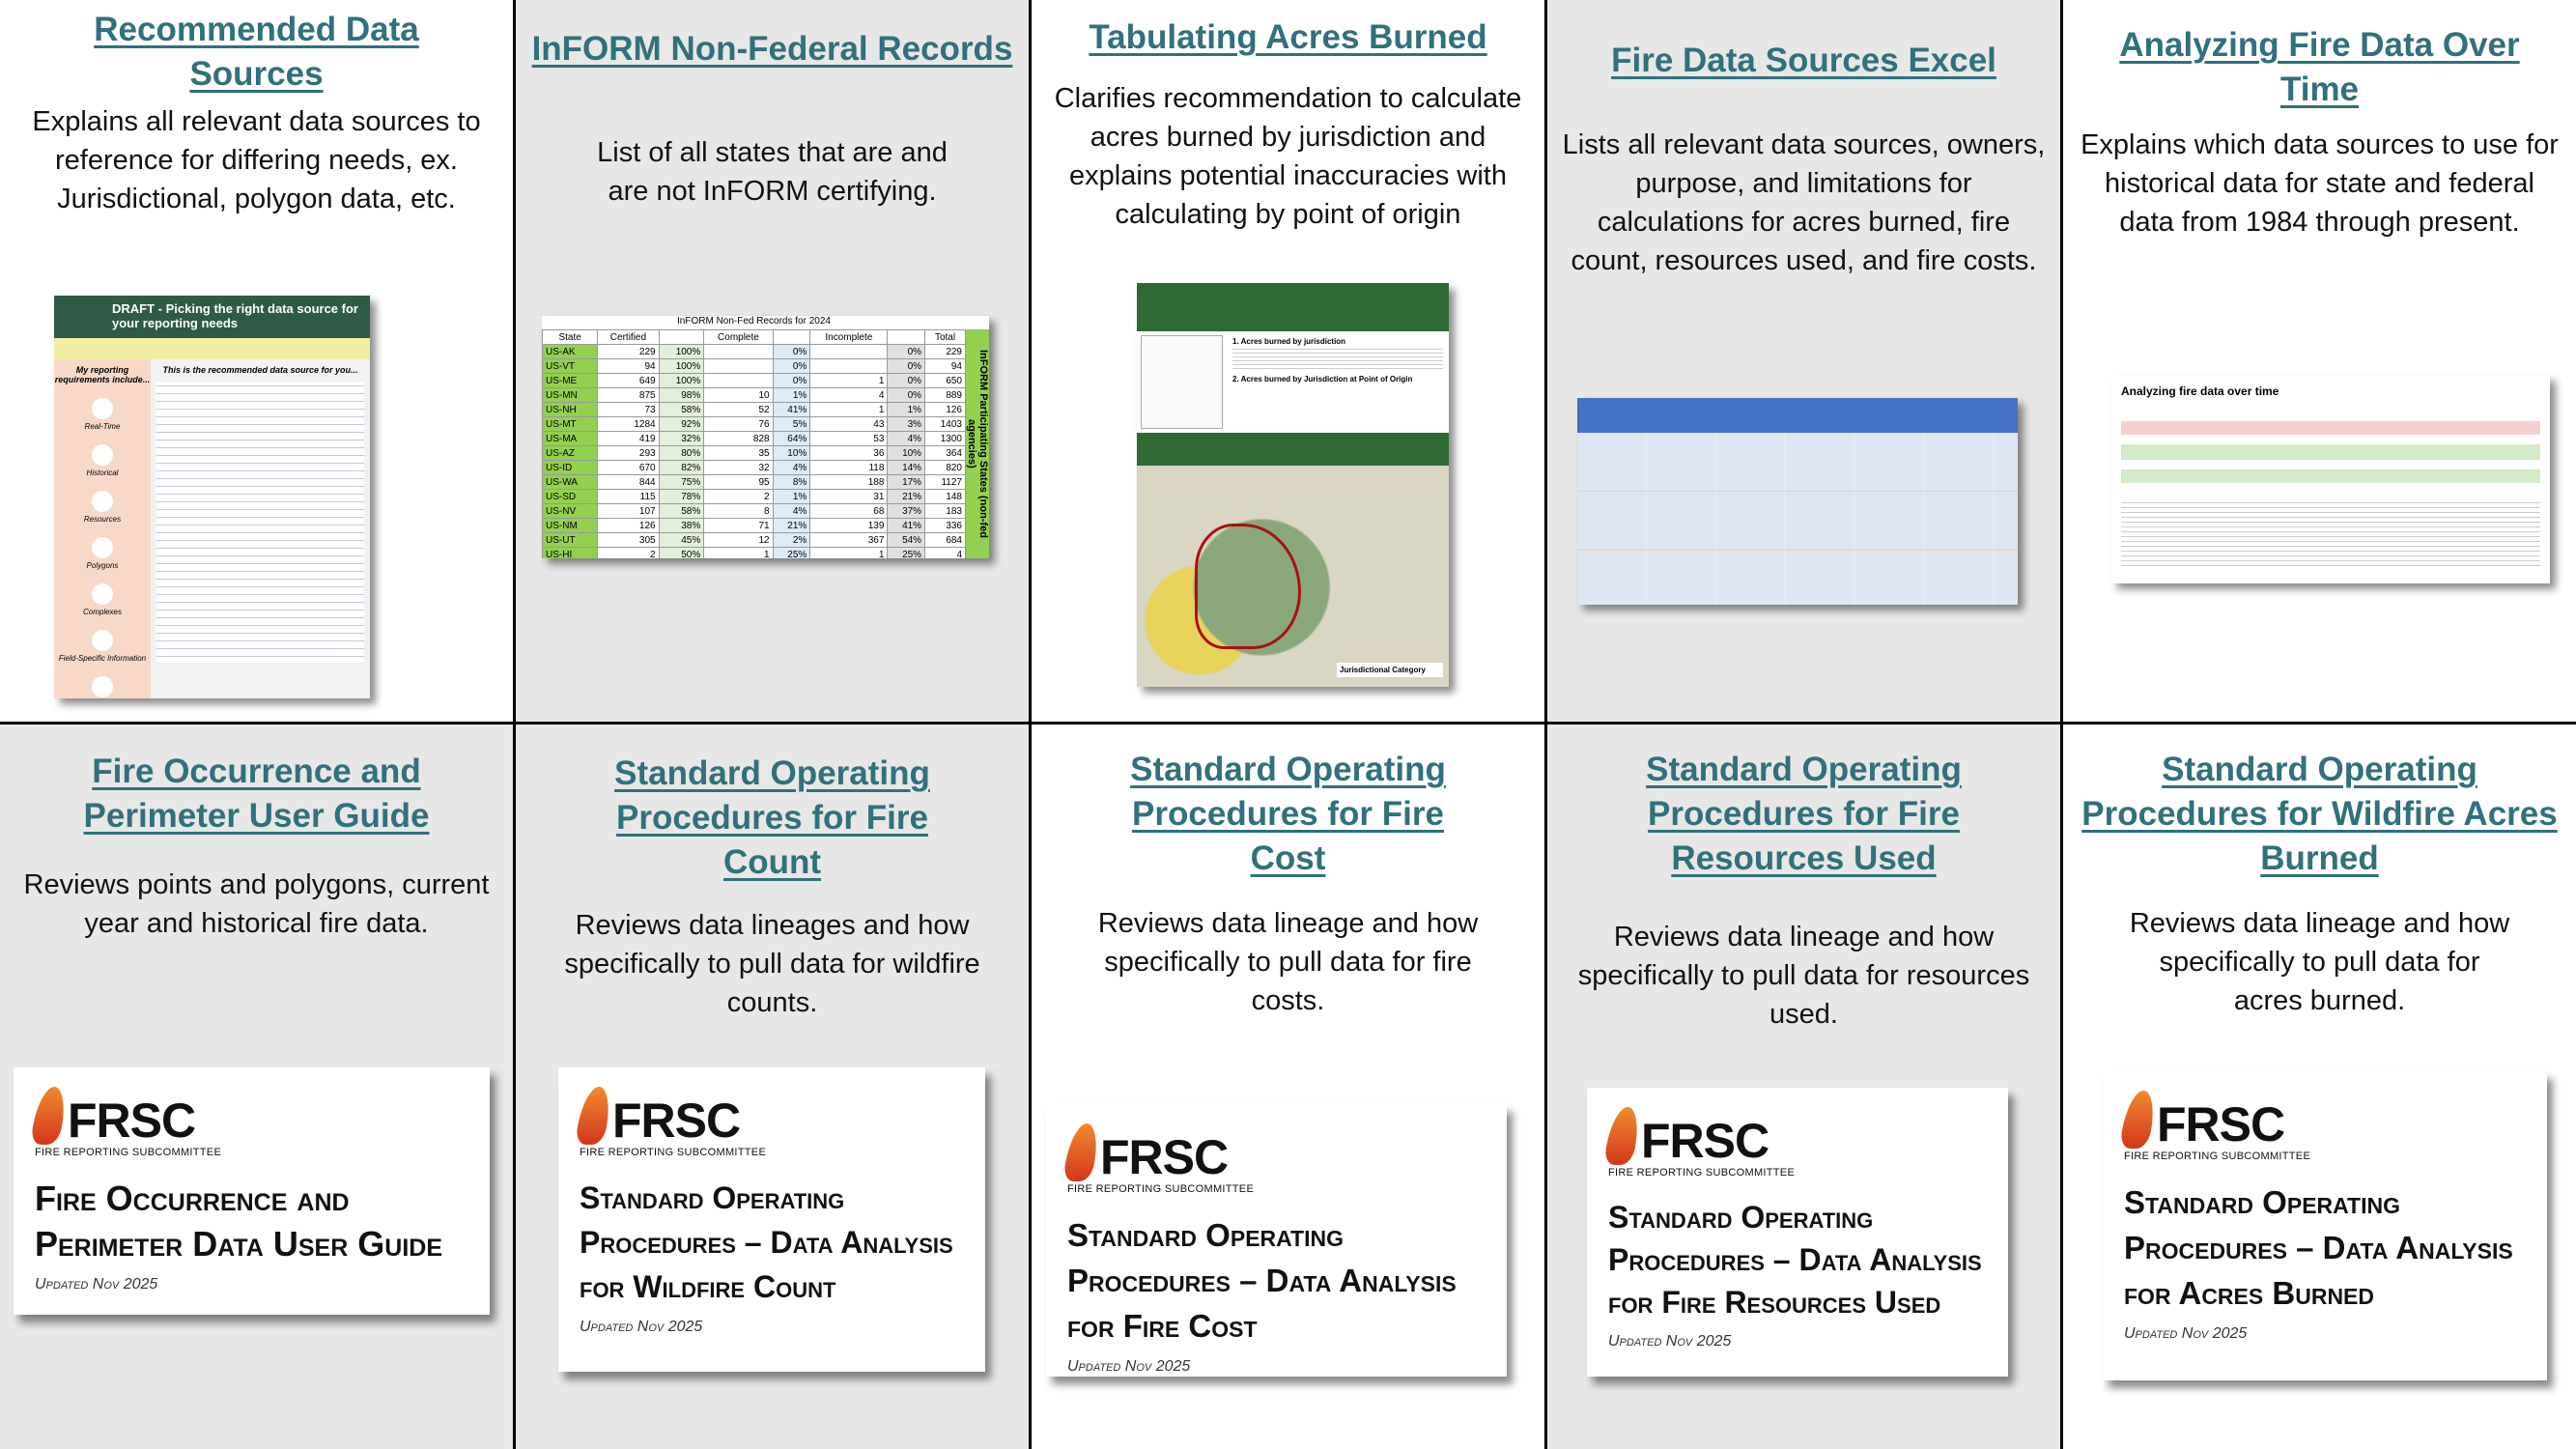 This screenshot has height=1449, width=2576. Describe the element at coordinates (791, 395) in the screenshot. I see `table-cell: 1%` at that location.